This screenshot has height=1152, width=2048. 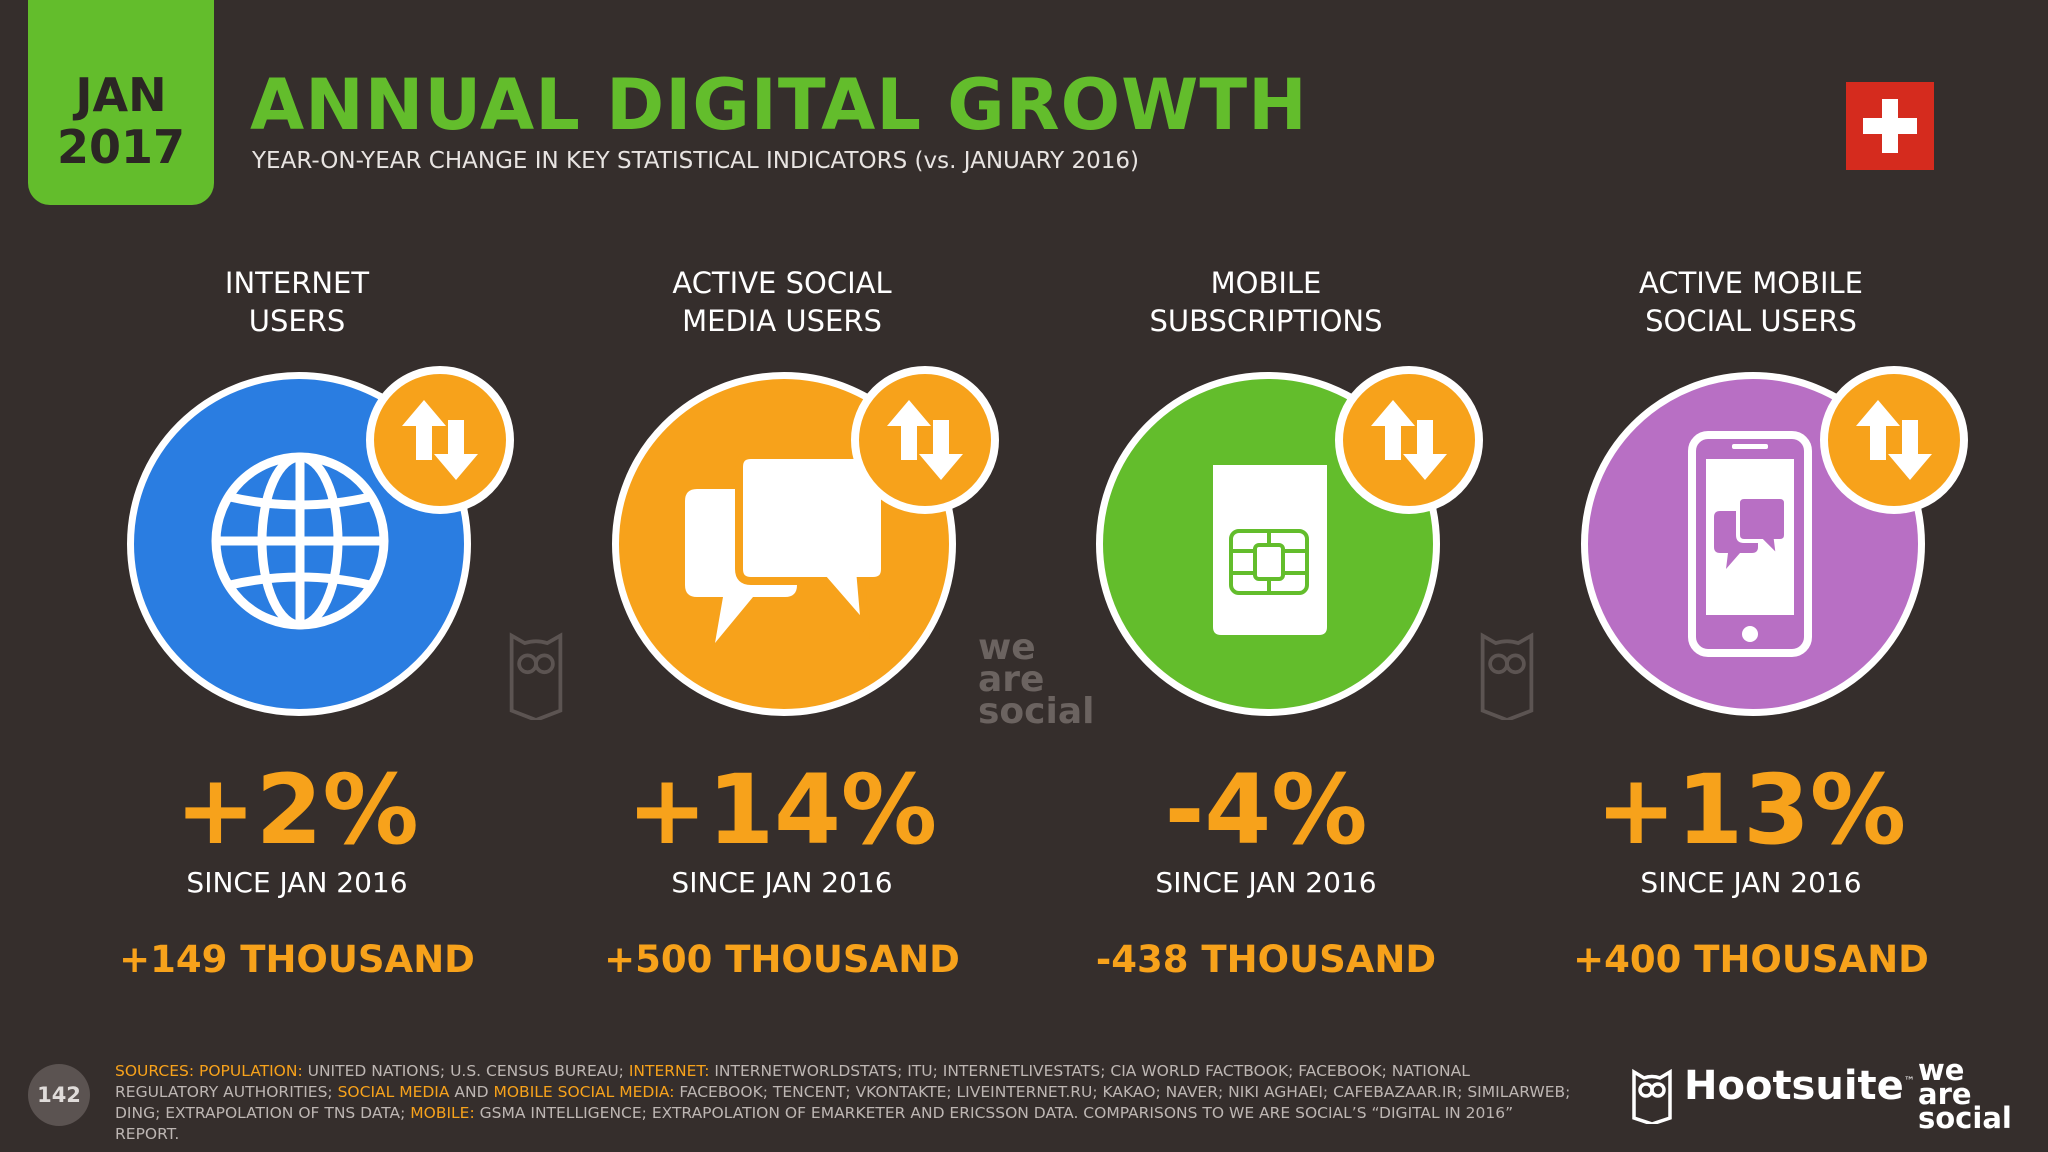 What do you see at coordinates (782, 302) in the screenshot?
I see `stat-label: ACTIVE SOCIAL MEDIA USERS` at bounding box center [782, 302].